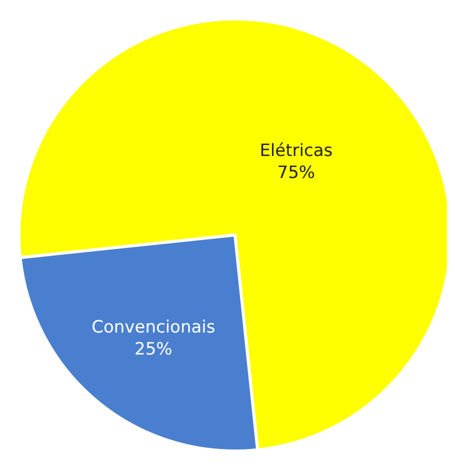  Describe the element at coordinates (154, 327) in the screenshot. I see `slice-label: Convencionais` at that location.